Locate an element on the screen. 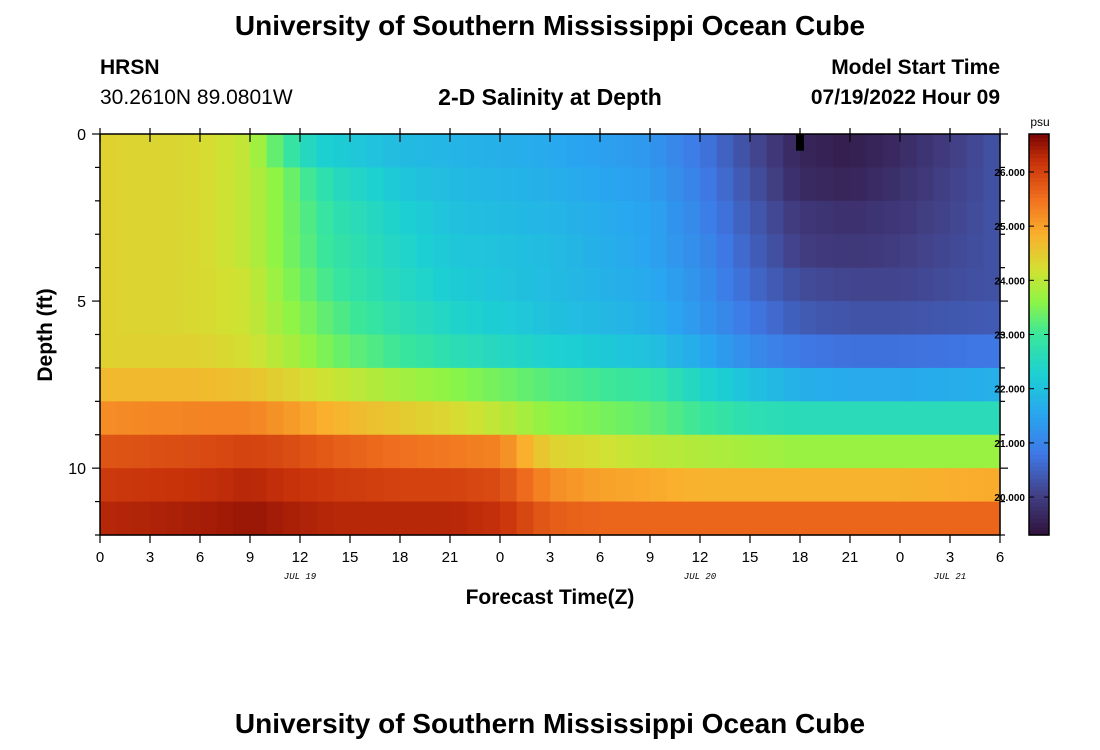 This screenshot has width=1100, height=750. colorbar-tick-label: 23.000 is located at coordinates (1009, 336).